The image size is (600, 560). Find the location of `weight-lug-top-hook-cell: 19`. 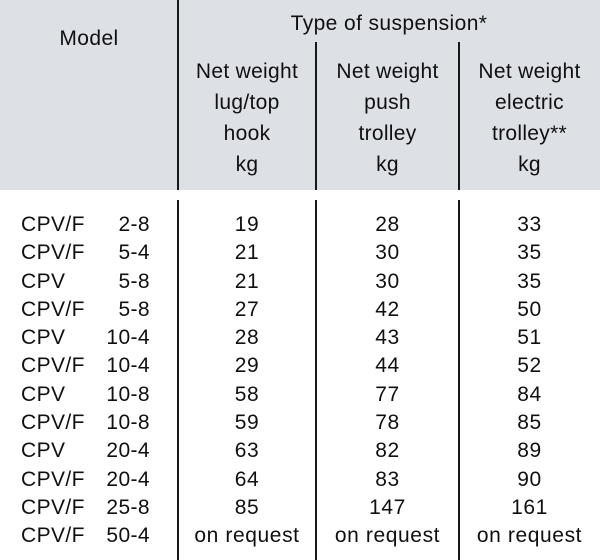

weight-lug-top-hook-cell: 19 is located at coordinates (247, 224).